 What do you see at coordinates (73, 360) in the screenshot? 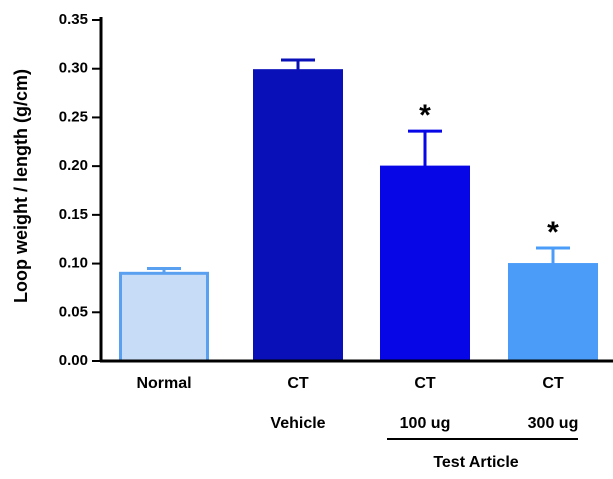
I see `y-tick-label: 0.00` at bounding box center [73, 360].